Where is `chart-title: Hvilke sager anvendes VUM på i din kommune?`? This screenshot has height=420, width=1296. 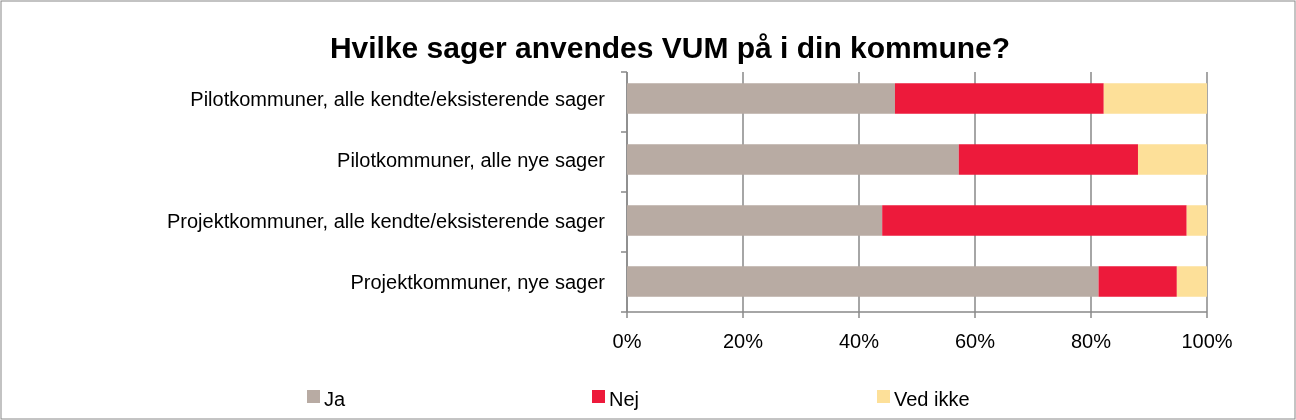 chart-title: Hvilke sager anvendes VUM på i din kommune? is located at coordinates (670, 47).